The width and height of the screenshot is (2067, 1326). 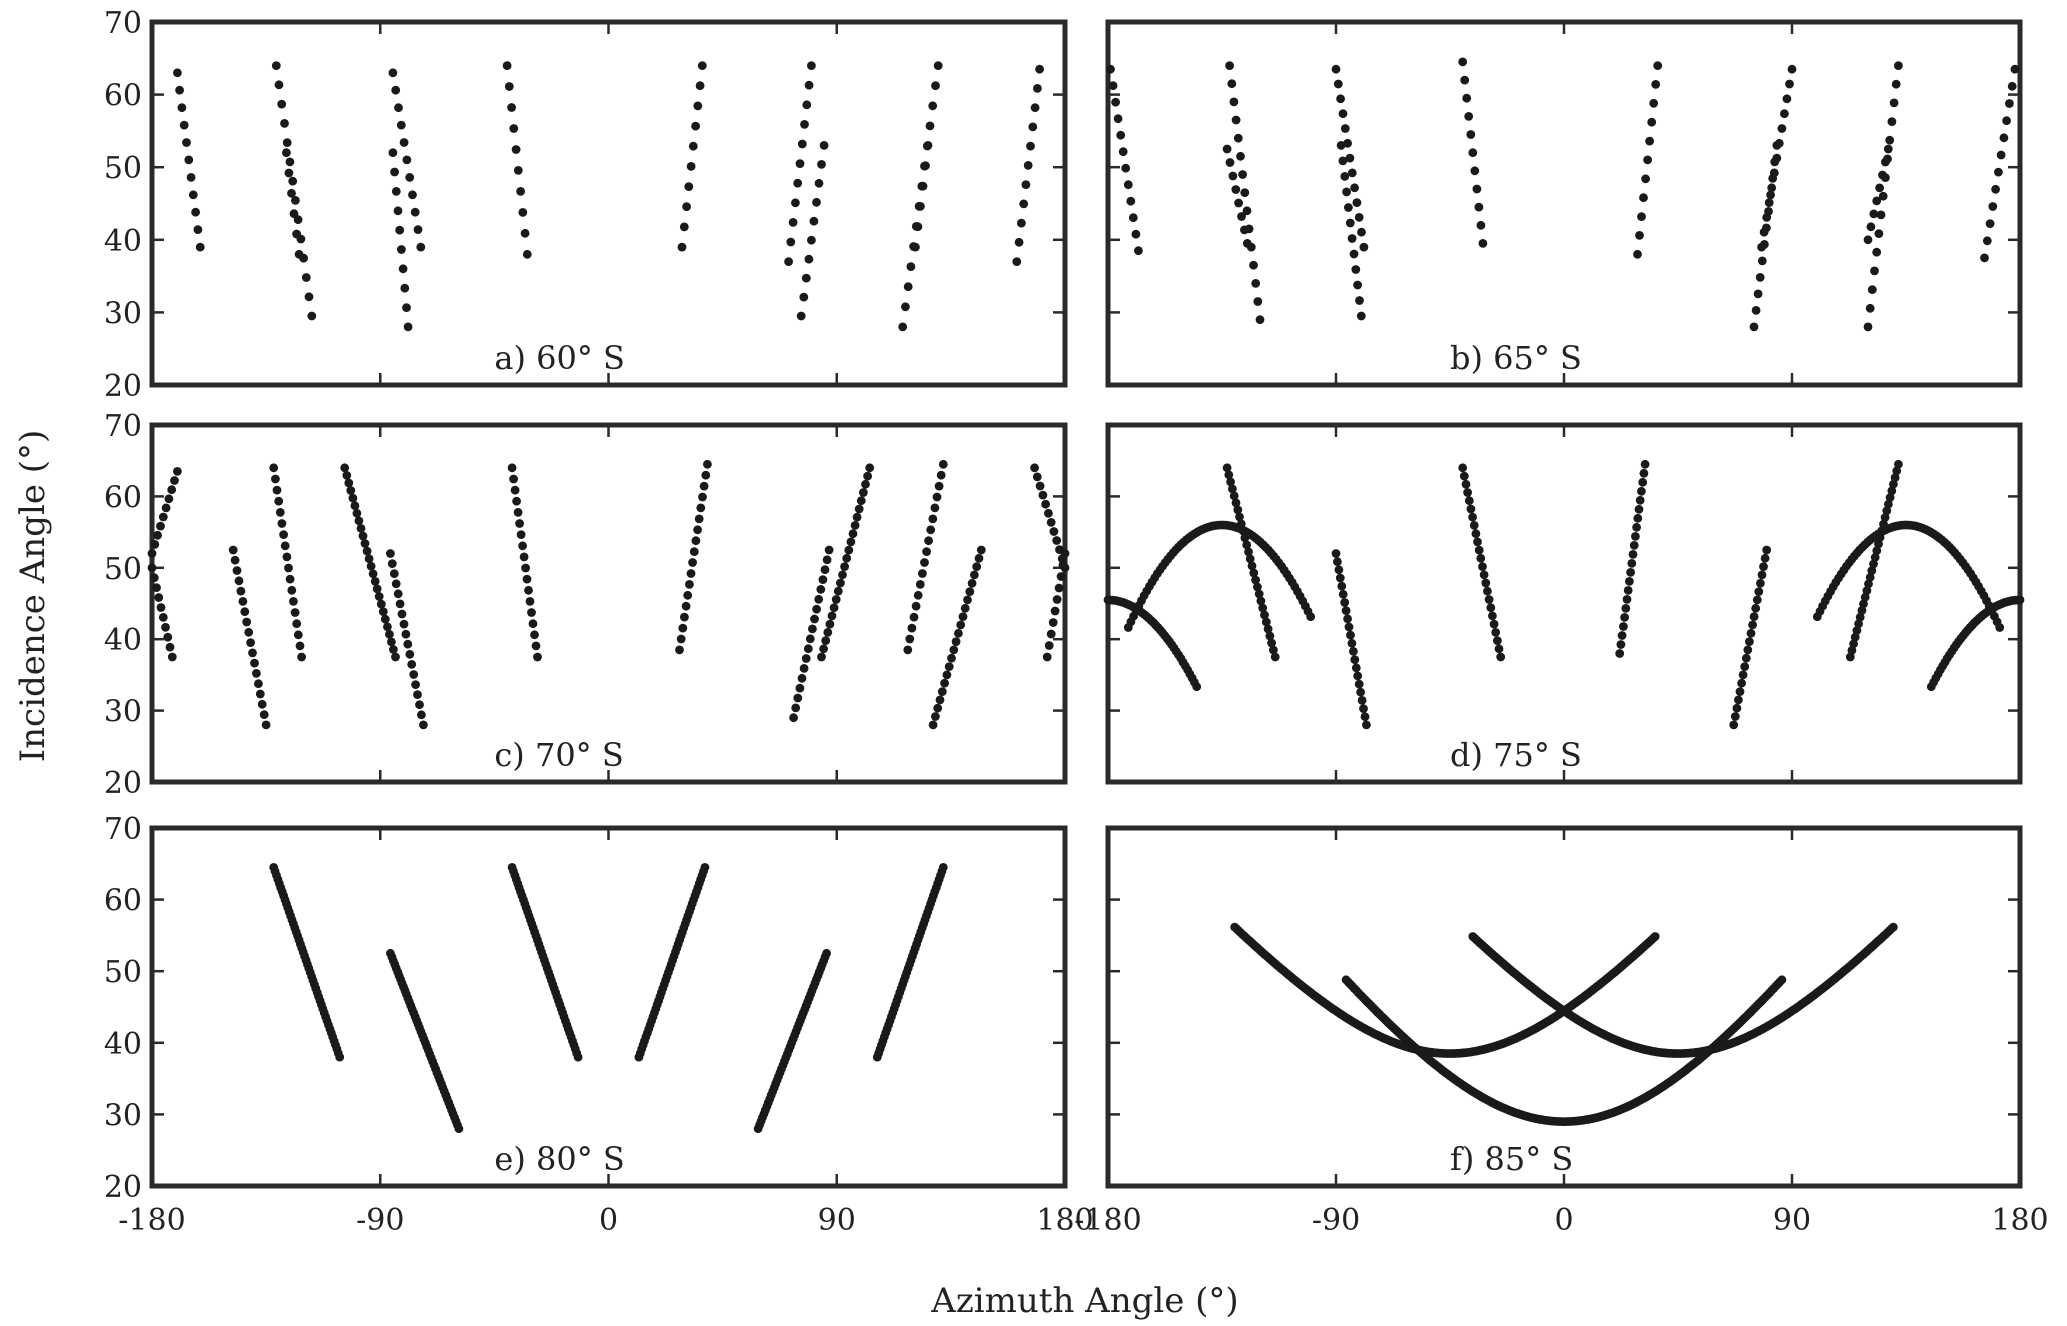 What do you see at coordinates (1564, 203) in the screenshot?
I see `panel-b: b) 65° S` at bounding box center [1564, 203].